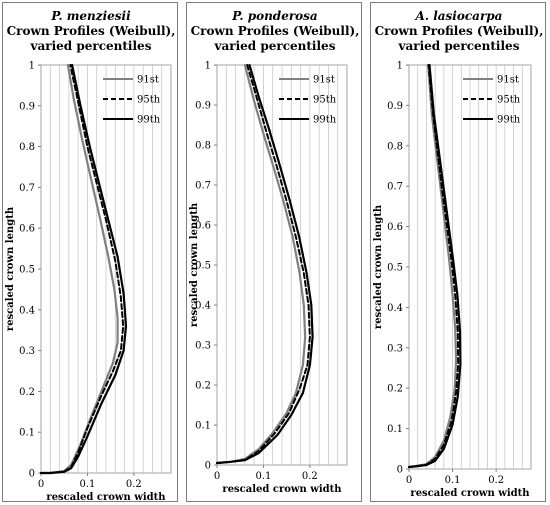  What do you see at coordinates (90, 16) in the screenshot?
I see `chart-title-species: P. menziesii` at bounding box center [90, 16].